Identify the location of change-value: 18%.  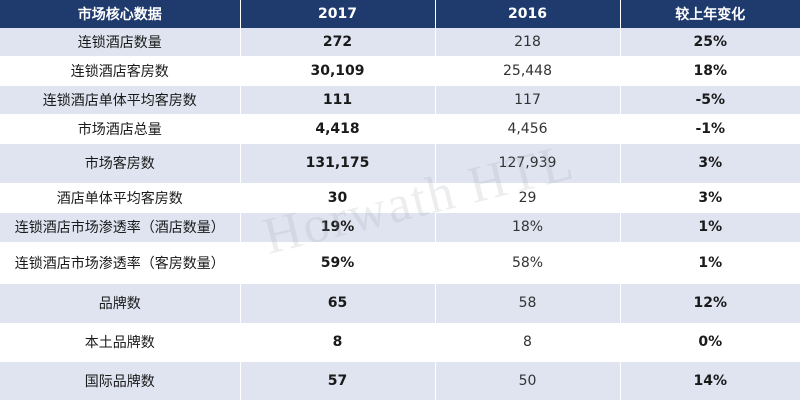
(710, 71).